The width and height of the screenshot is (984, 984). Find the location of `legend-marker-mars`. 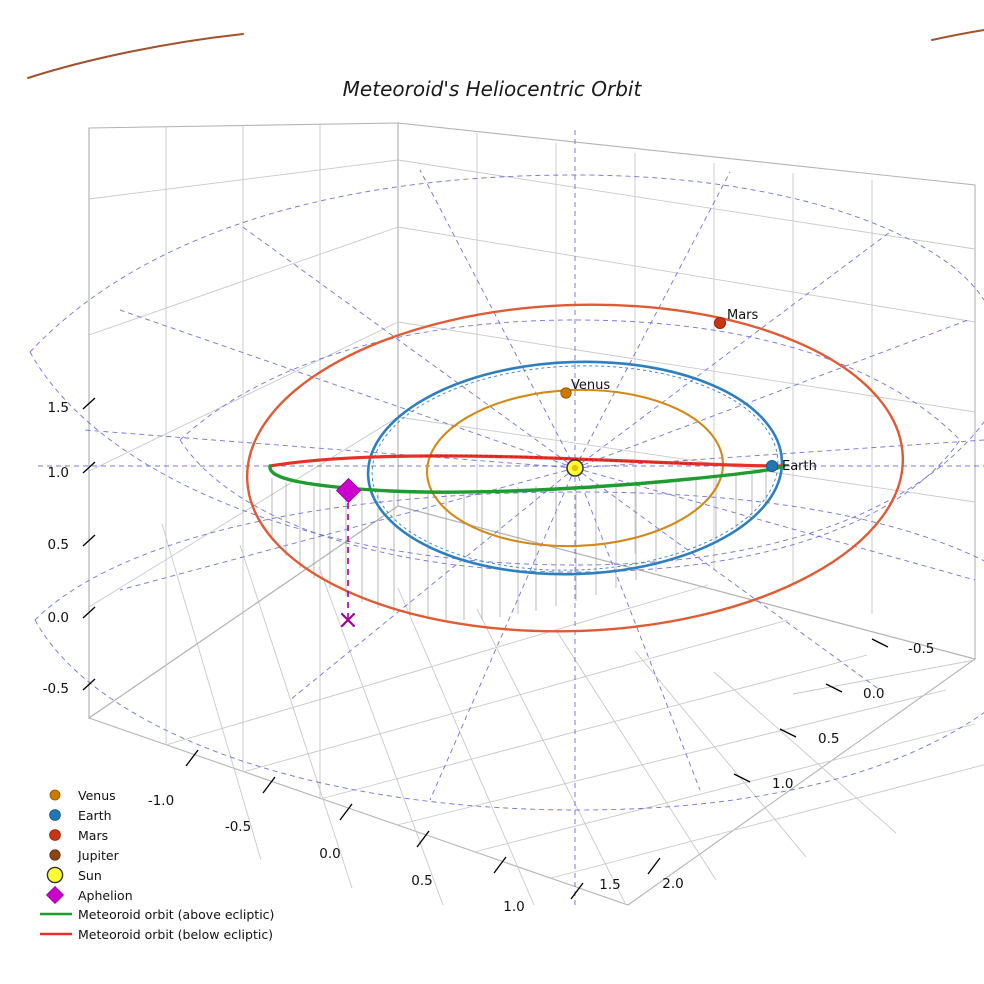

legend-marker-mars is located at coordinates (55, 835).